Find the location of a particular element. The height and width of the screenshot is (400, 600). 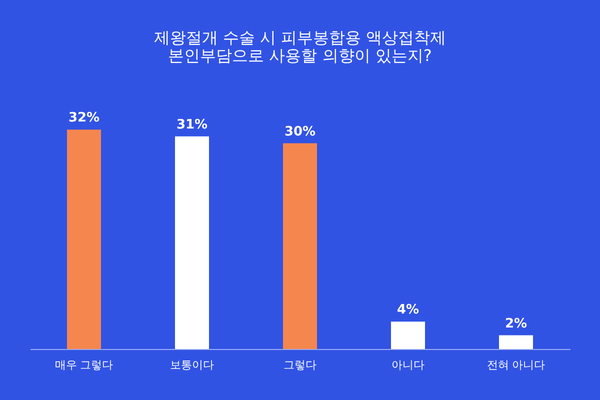

data-label: 32% is located at coordinates (84, 118).